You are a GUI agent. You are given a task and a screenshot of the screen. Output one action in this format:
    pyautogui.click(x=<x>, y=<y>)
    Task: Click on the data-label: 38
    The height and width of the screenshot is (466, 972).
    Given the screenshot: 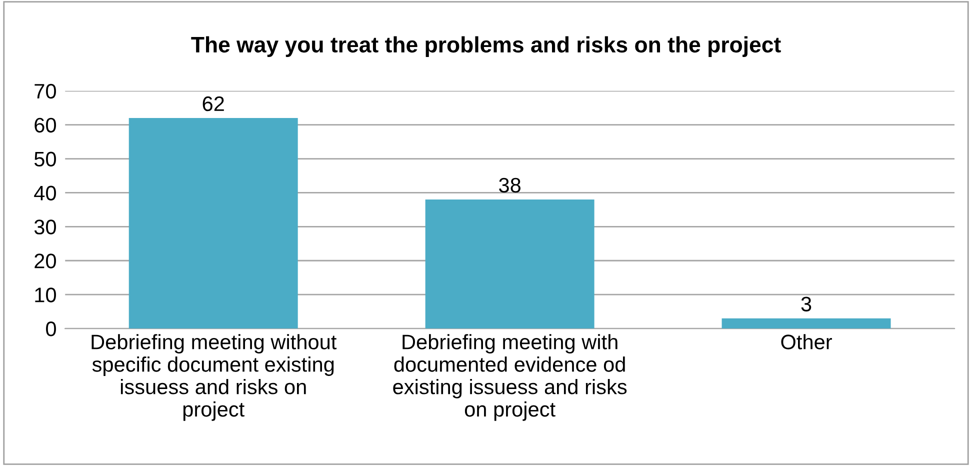 What is the action you would take?
    pyautogui.click(x=509, y=185)
    